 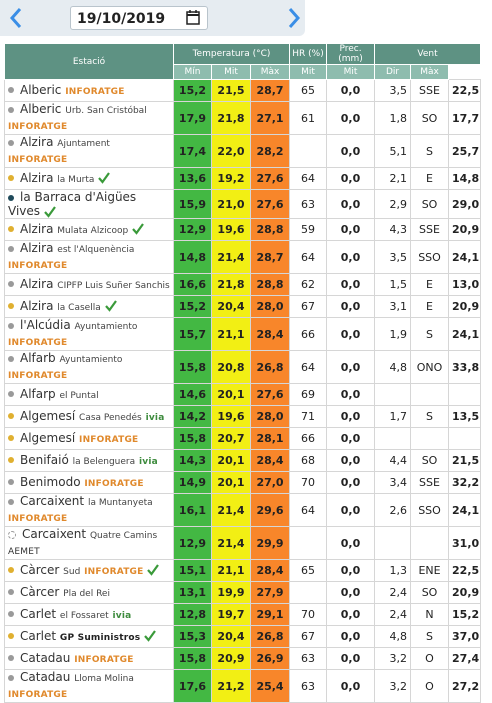 I want to click on value-cell: 15,3, so click(x=192, y=636).